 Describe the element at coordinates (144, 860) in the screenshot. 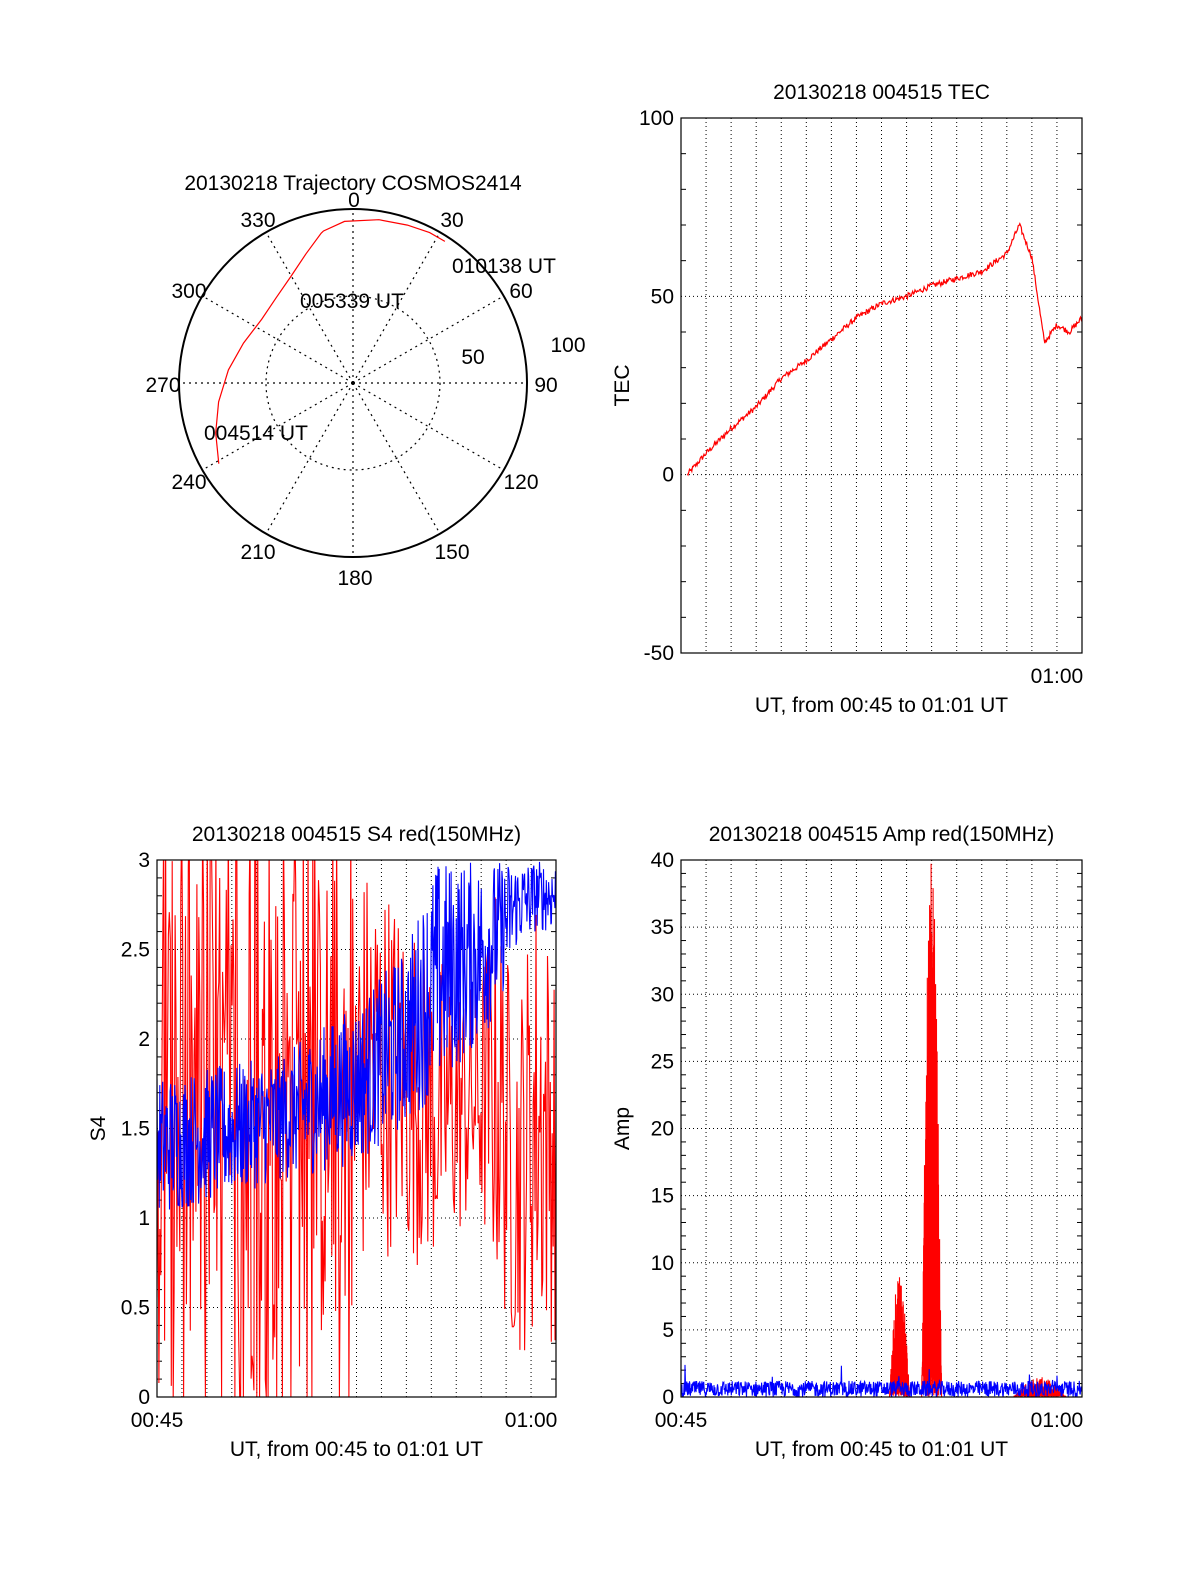

I see `y-tick-label: 3` at that location.